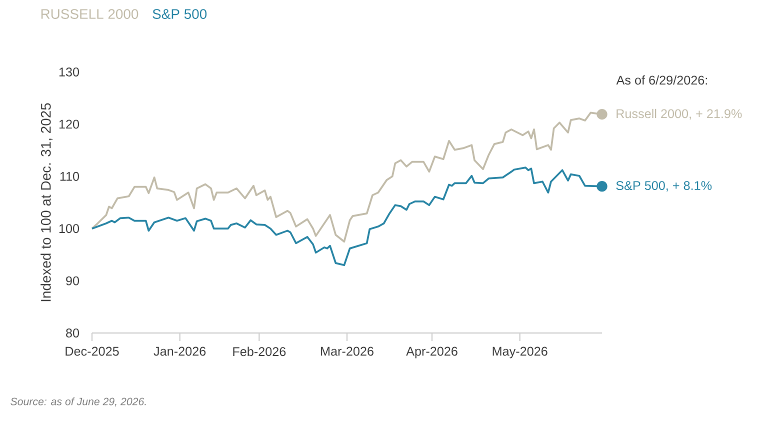  What do you see at coordinates (73, 333) in the screenshot?
I see `y-tick-label: 80` at bounding box center [73, 333].